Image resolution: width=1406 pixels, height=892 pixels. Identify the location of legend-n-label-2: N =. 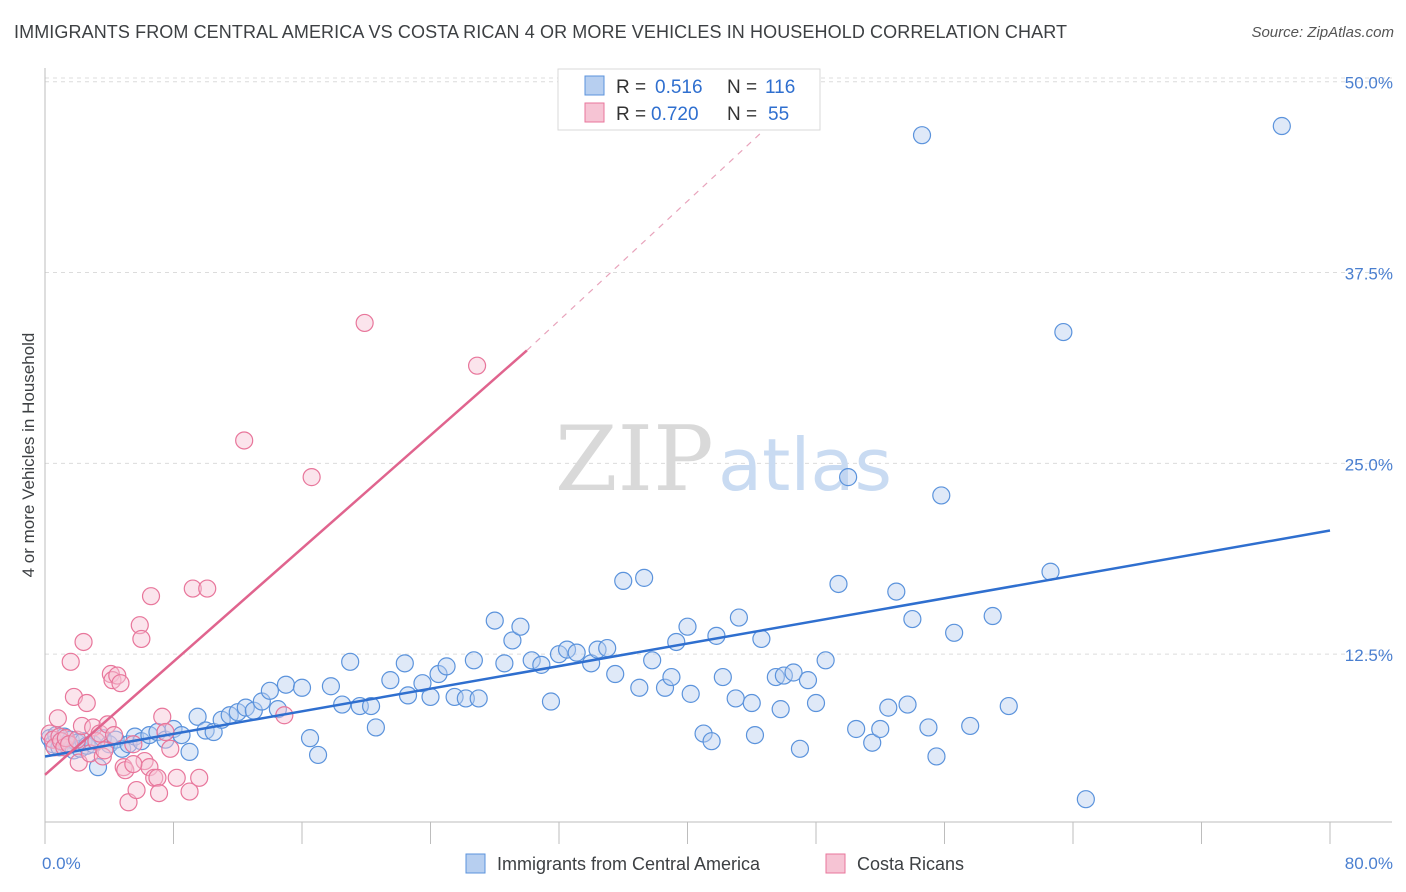
(742, 114).